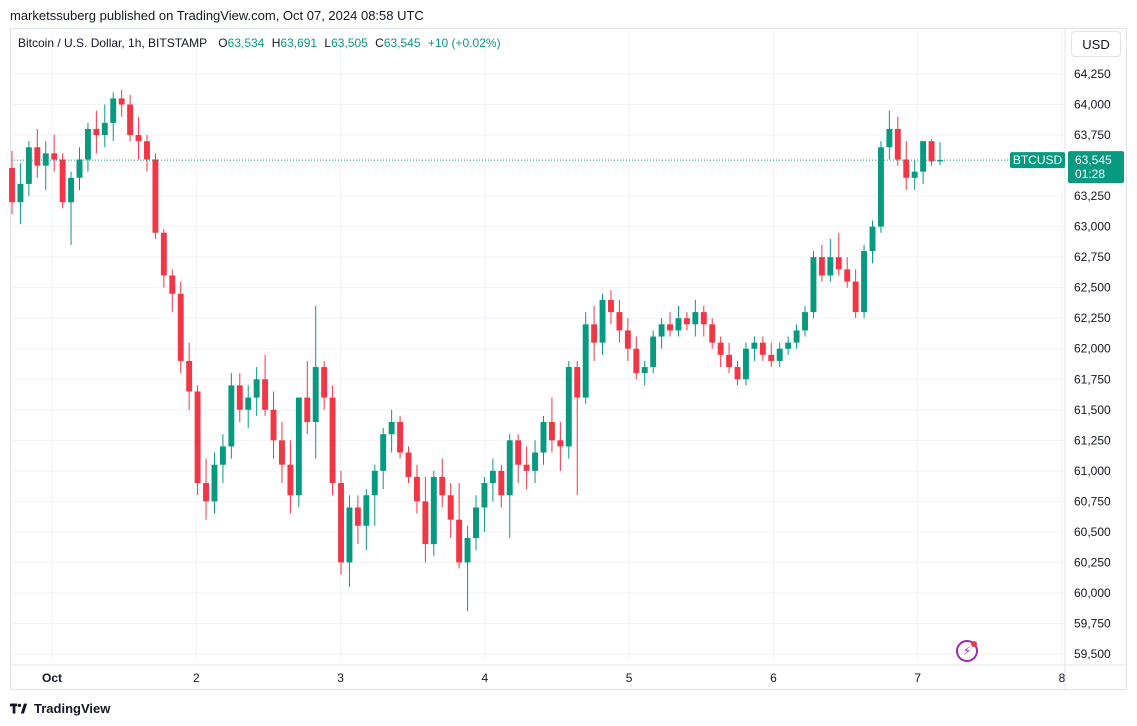 This screenshot has height=726, width=1137. I want to click on lightning-alert-icon: ⚡, so click(967, 651).